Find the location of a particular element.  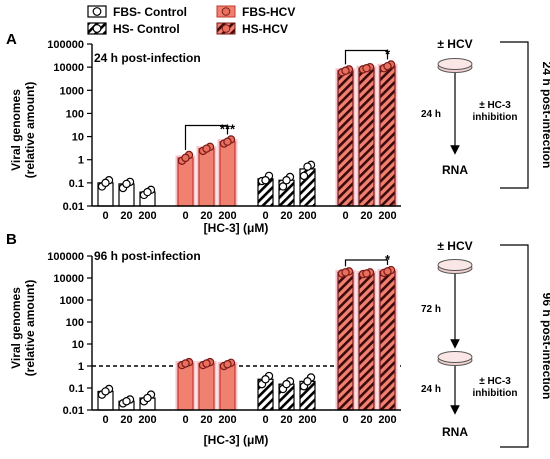

schematic-b-step2-time: 24 h is located at coordinates (431, 389).